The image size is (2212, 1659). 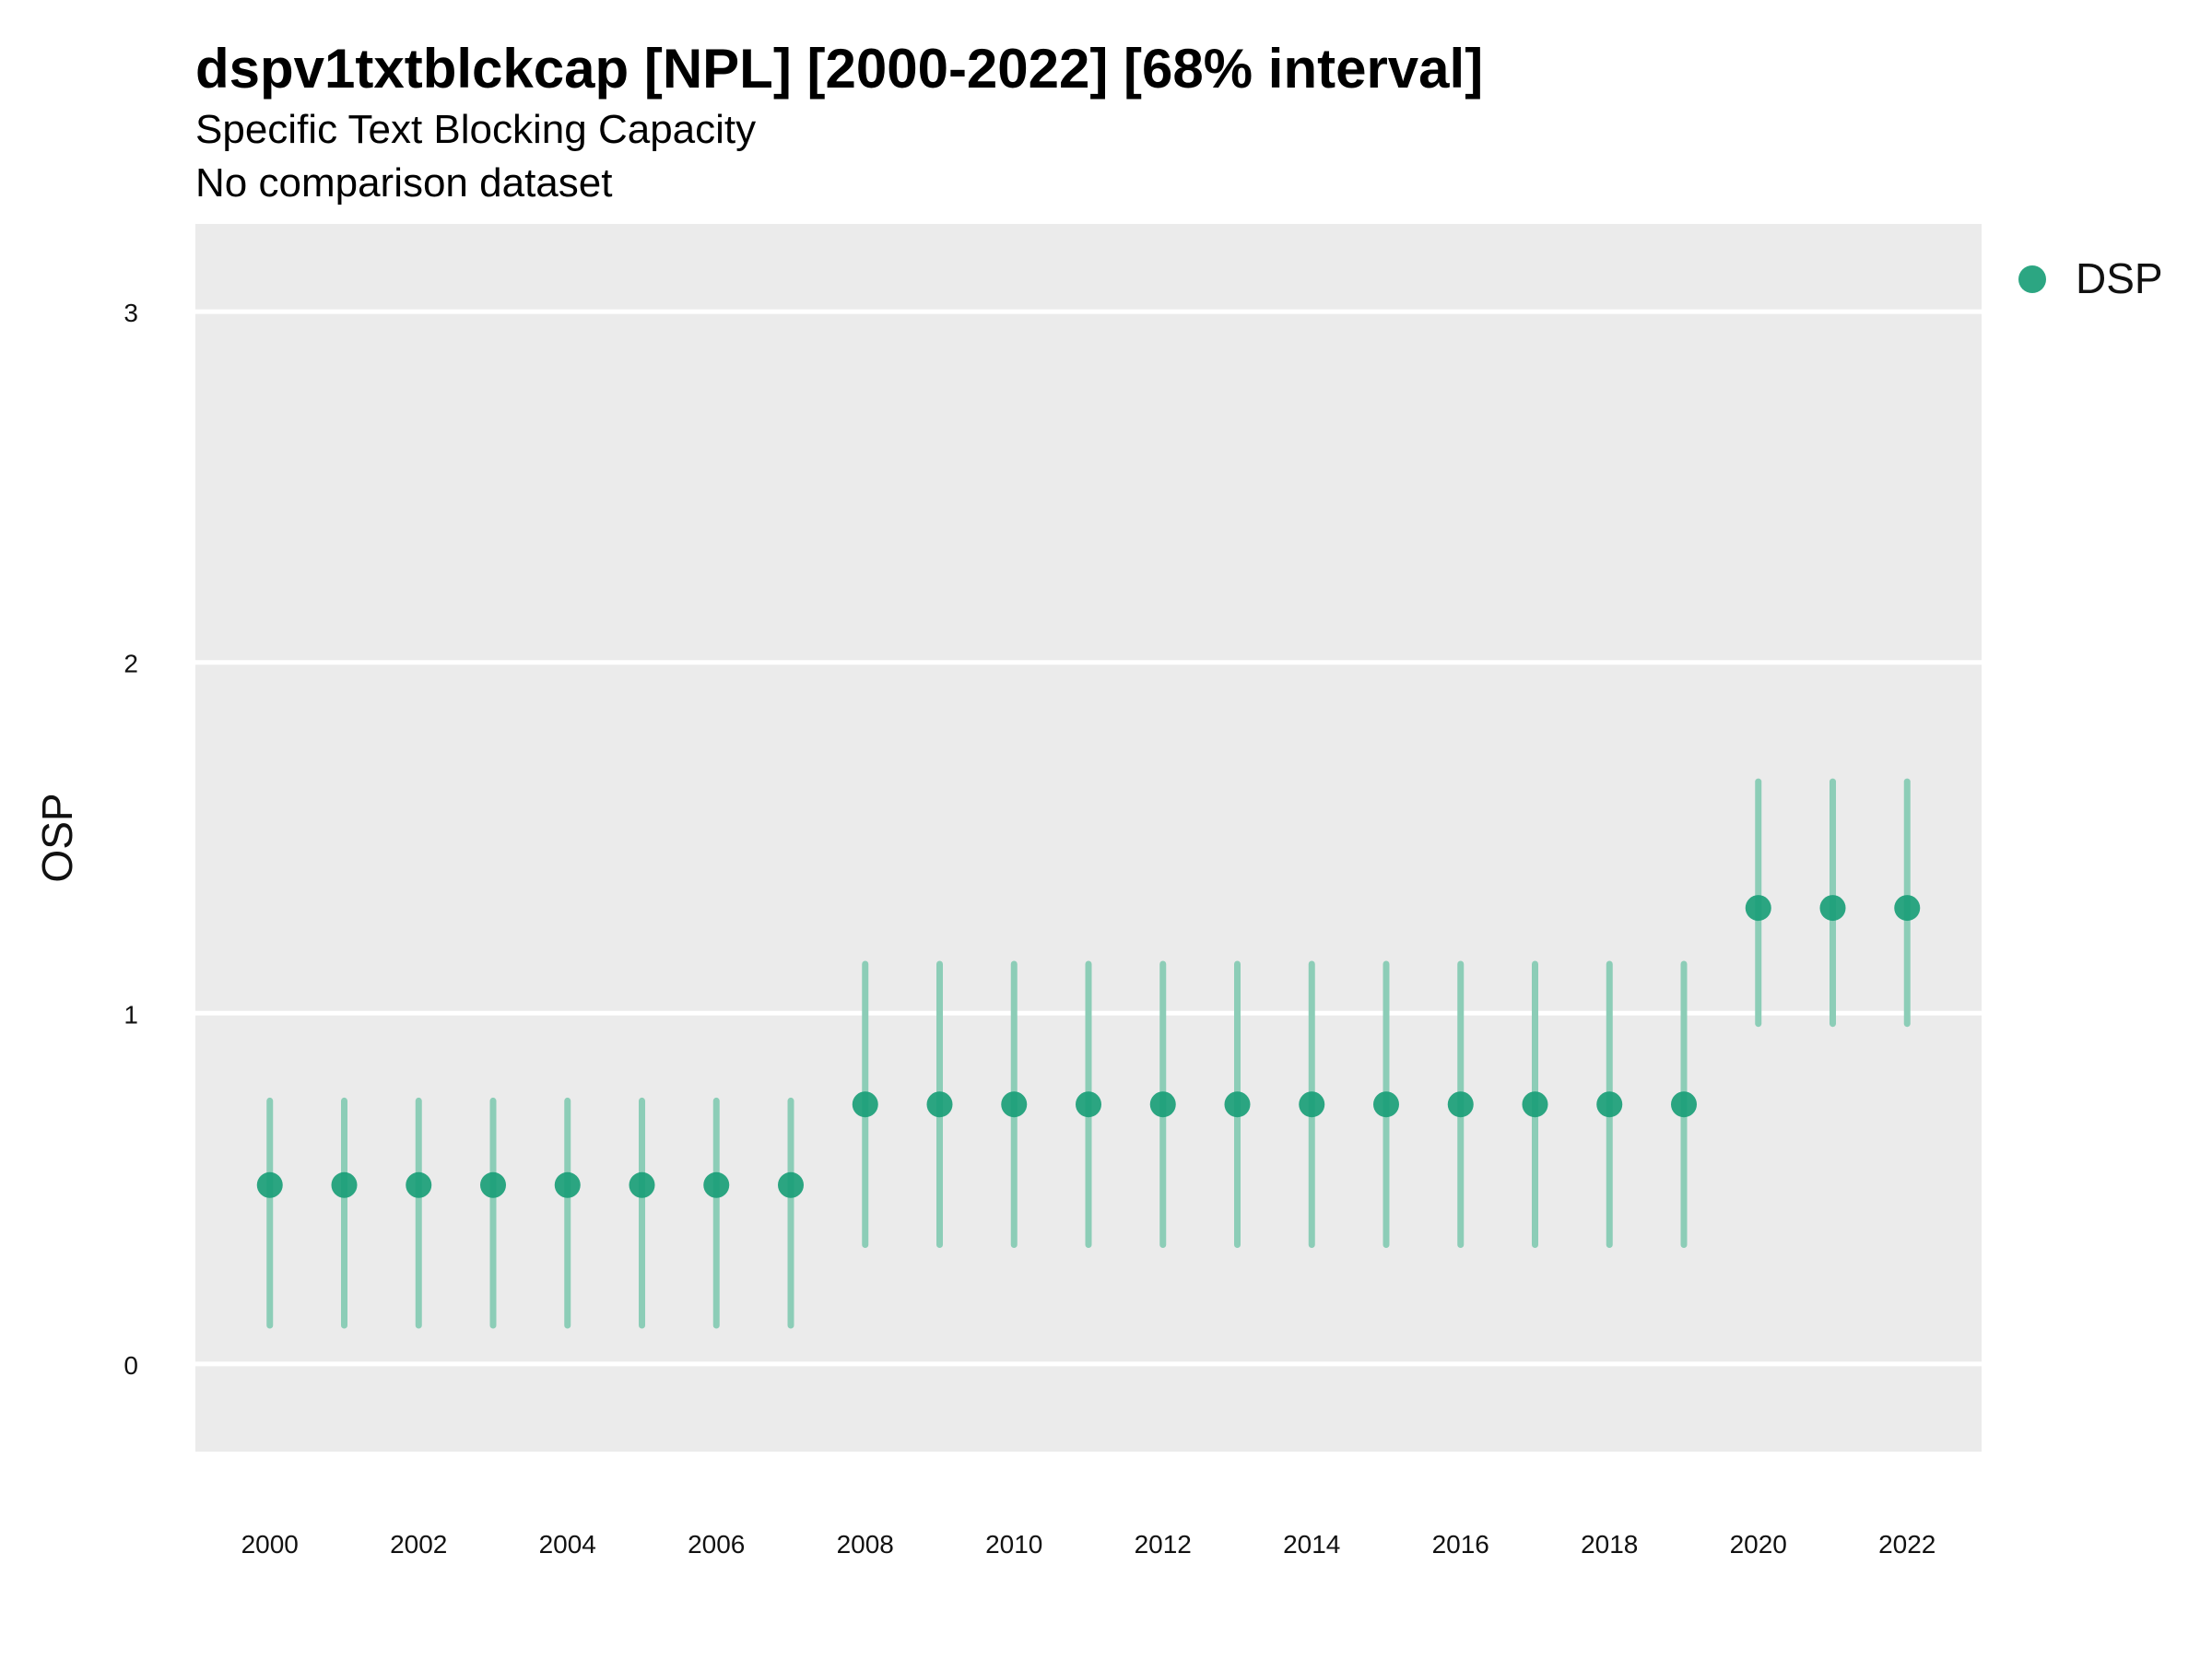 I want to click on x-tick-label: 2018, so click(x=1609, y=1544).